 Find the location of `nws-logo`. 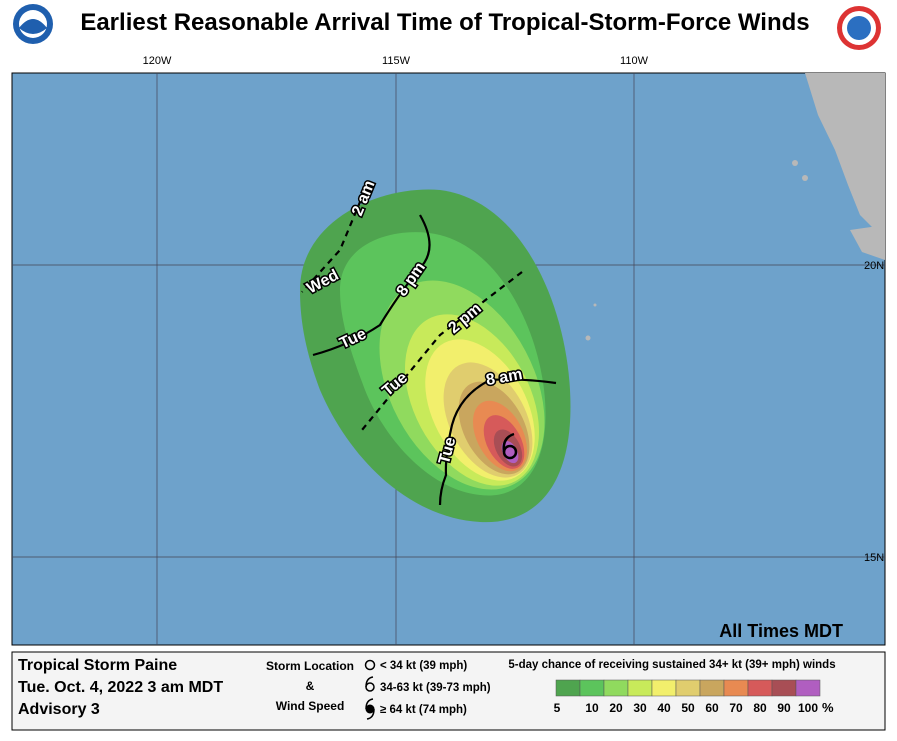

nws-logo is located at coordinates (859, 28).